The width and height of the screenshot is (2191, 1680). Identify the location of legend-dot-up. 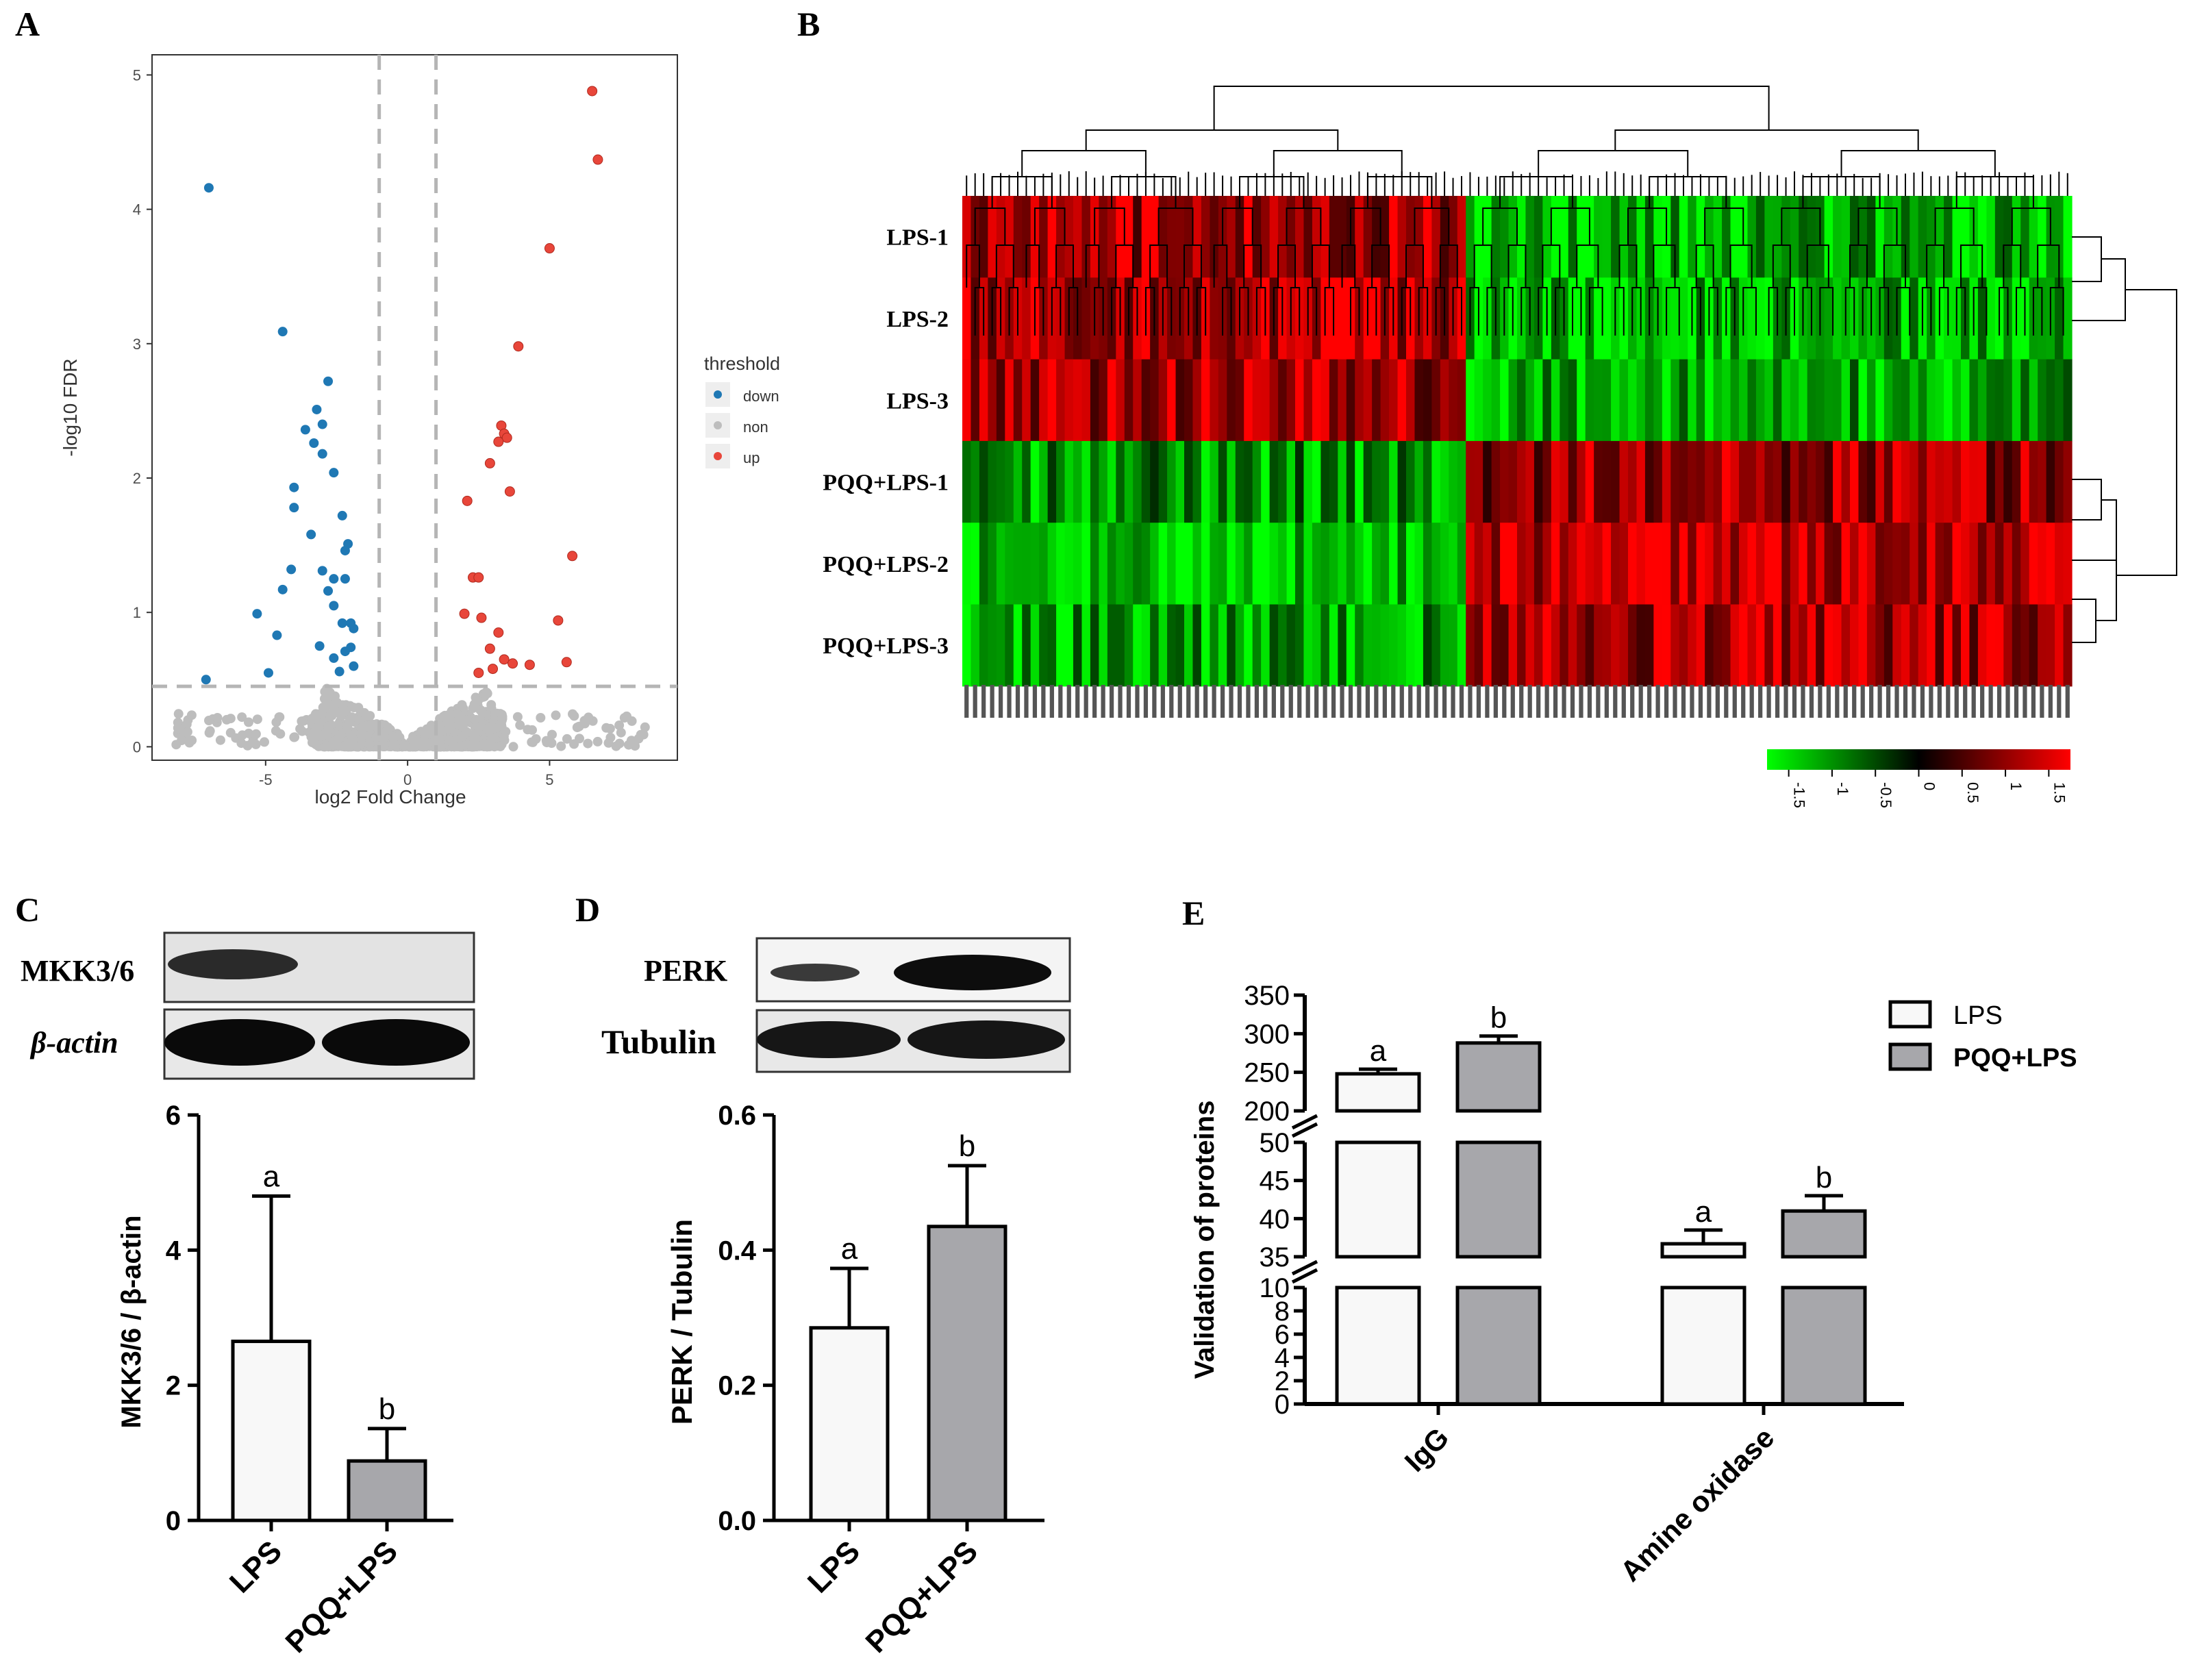
(718, 456).